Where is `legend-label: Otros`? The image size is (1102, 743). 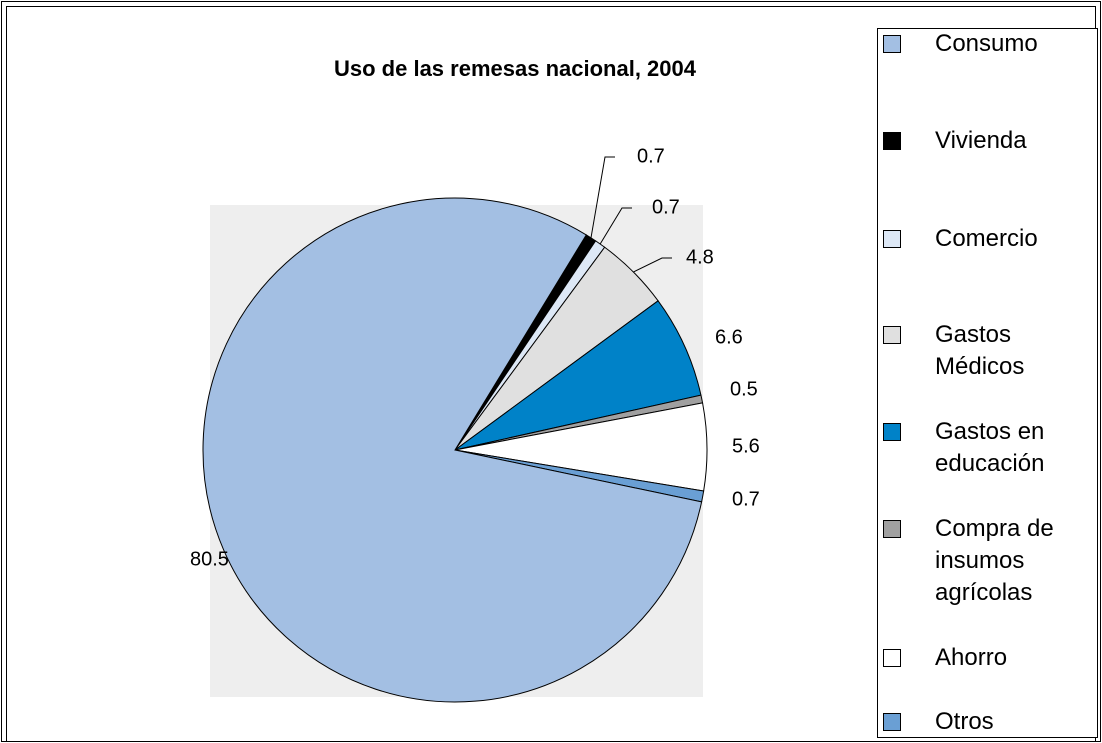 legend-label: Otros is located at coordinates (964, 721).